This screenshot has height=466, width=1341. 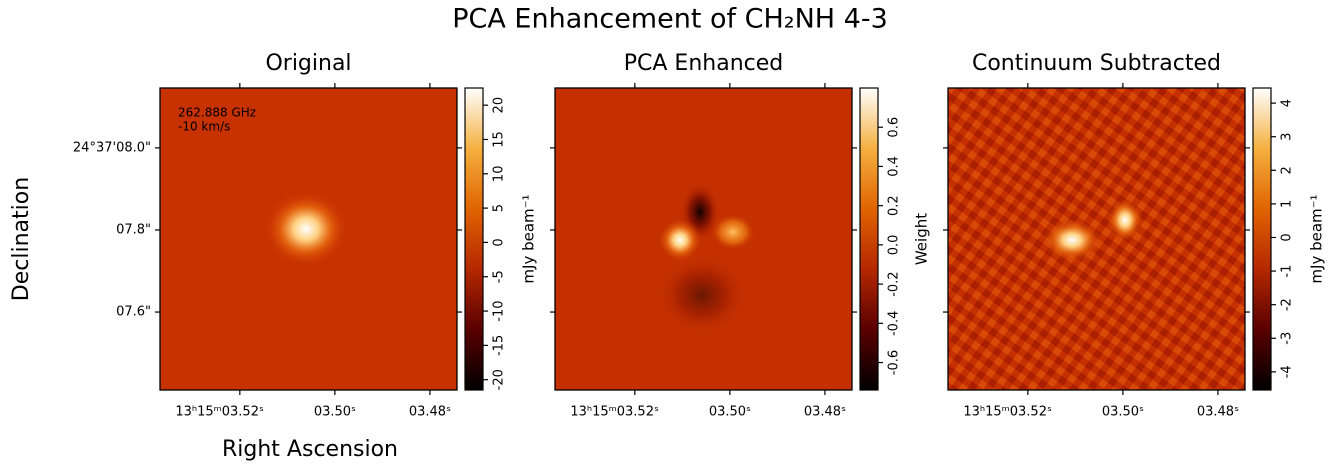 I want to click on colorbar-tick-label: 3, so click(x=1287, y=137).